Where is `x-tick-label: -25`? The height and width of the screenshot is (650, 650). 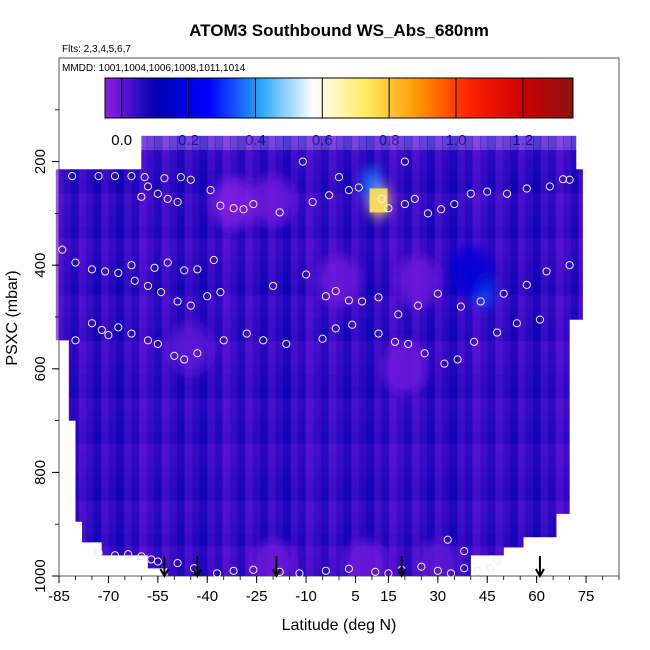
x-tick-label: -25 is located at coordinates (257, 596).